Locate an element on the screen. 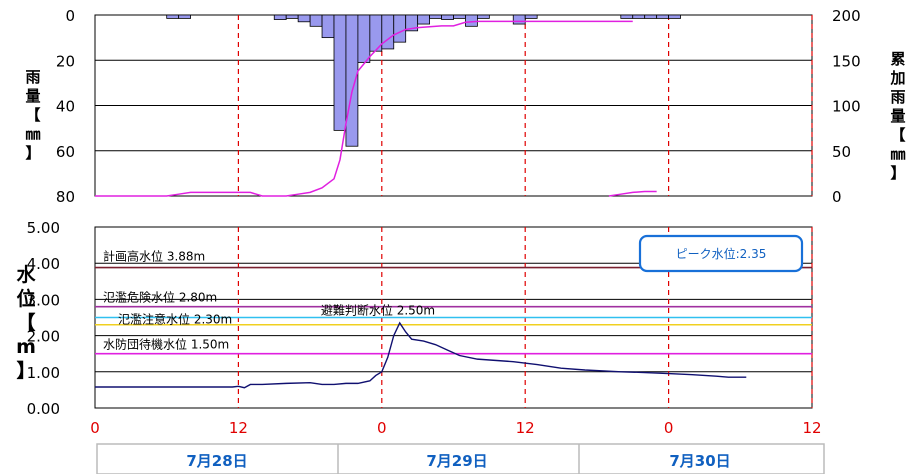  peak-label: ピーク水位:2.35 is located at coordinates (721, 253).